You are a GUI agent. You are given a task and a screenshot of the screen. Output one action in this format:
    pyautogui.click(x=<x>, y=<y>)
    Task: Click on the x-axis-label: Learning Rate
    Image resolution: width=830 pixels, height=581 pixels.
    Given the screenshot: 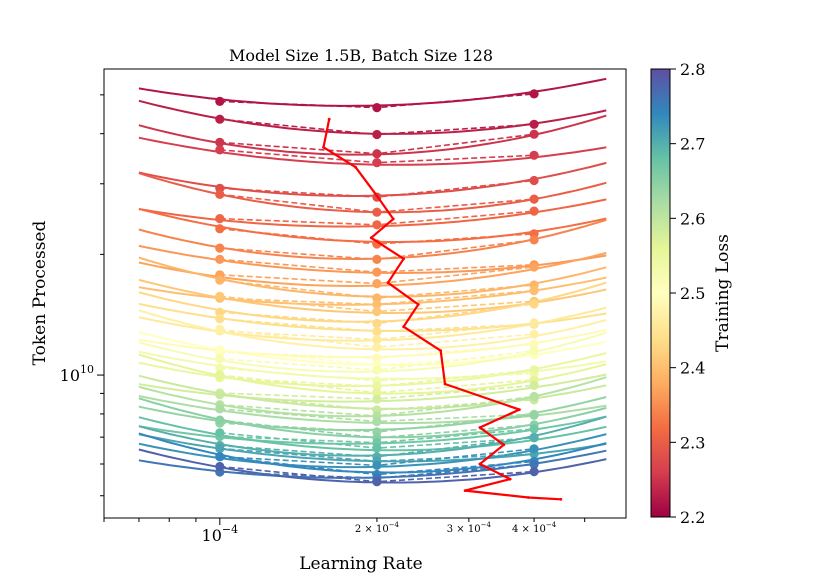 What is the action you would take?
    pyautogui.click(x=360, y=564)
    